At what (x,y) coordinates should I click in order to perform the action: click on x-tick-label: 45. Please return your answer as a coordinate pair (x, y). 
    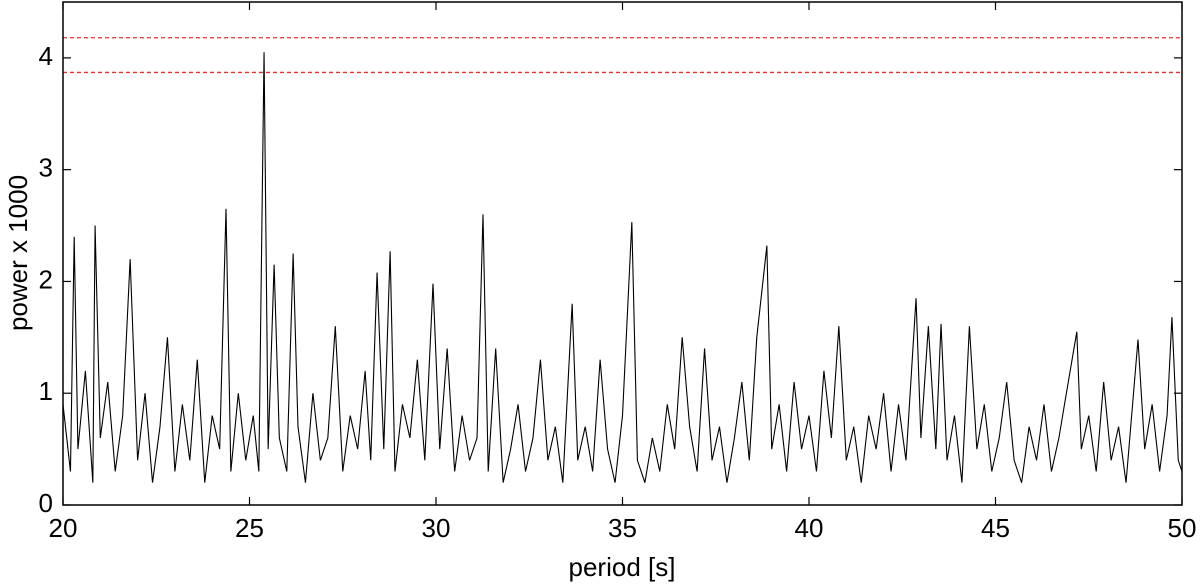
    Looking at the image, I should click on (995, 528).